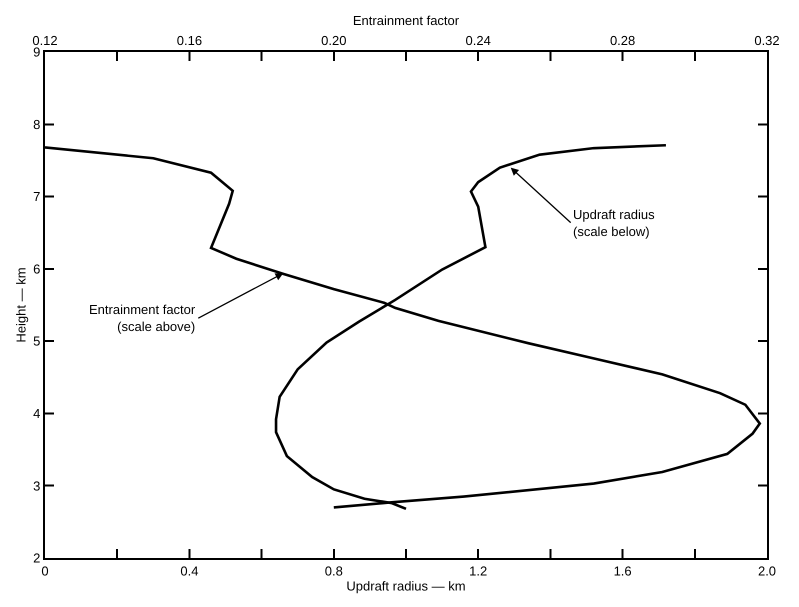  I want to click on annotation: Updraft radius (scale below), so click(614, 223).